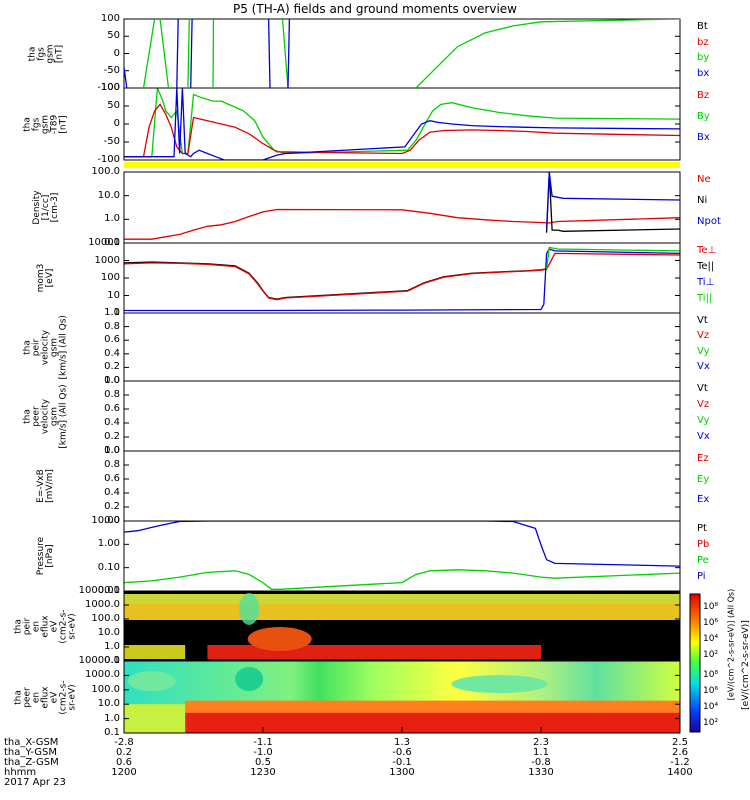 This screenshot has width=750, height=800. Describe the element at coordinates (701, 576) in the screenshot. I see `legend-pressure-3: Pi` at that location.